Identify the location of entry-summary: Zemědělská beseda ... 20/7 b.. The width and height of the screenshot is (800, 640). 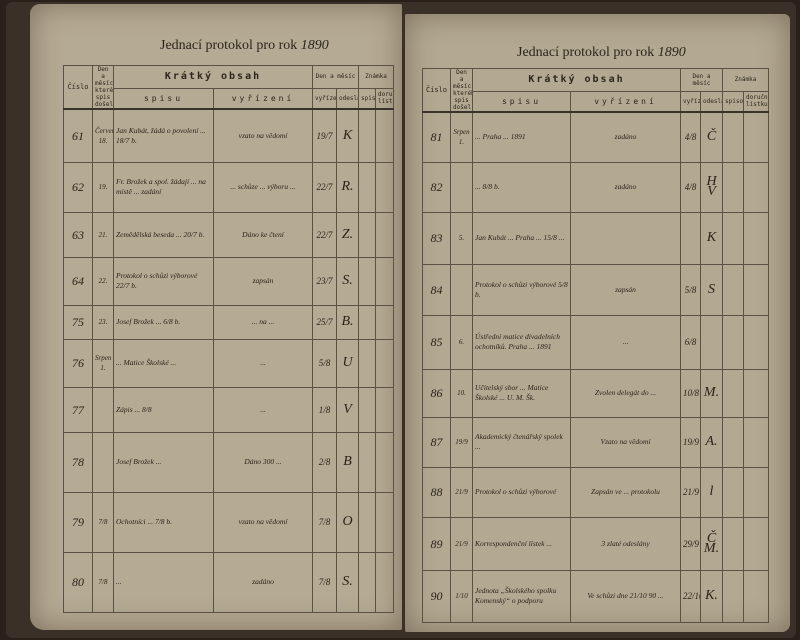
(163, 234).